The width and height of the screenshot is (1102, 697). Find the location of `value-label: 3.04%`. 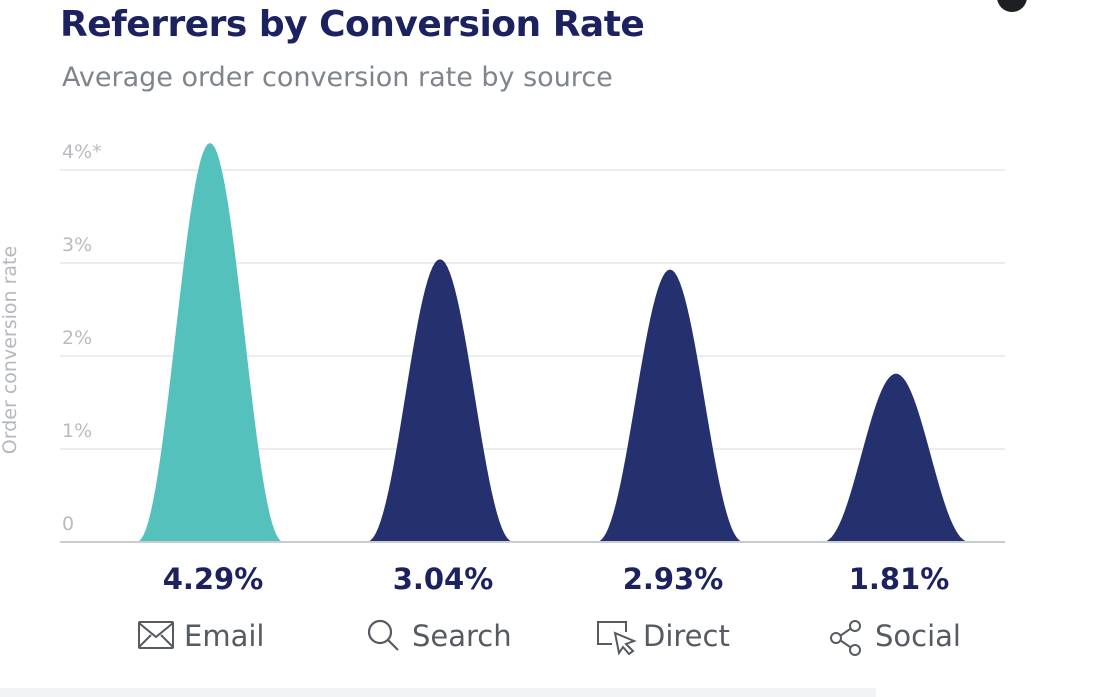

value-label: 3.04% is located at coordinates (443, 579).